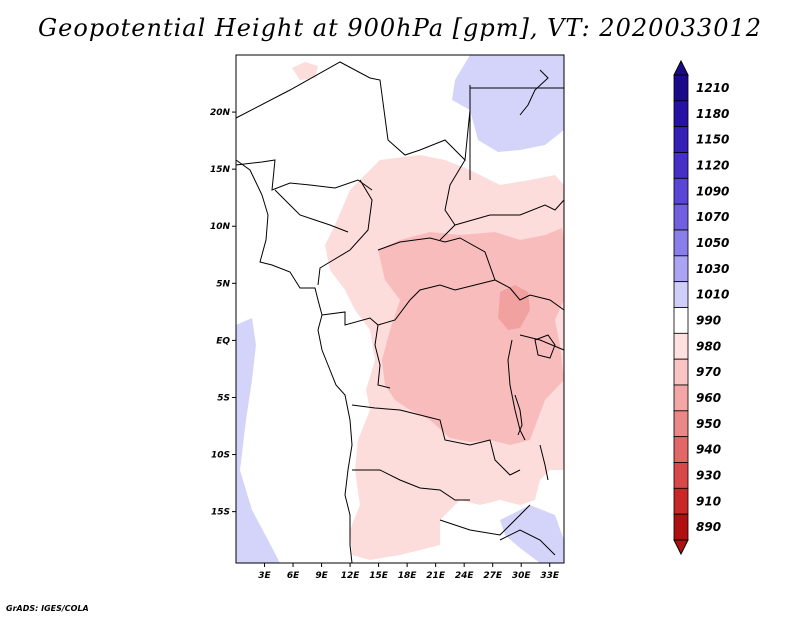 The image size is (800, 618). I want to click on colorbar-label: 1180, so click(712, 114).